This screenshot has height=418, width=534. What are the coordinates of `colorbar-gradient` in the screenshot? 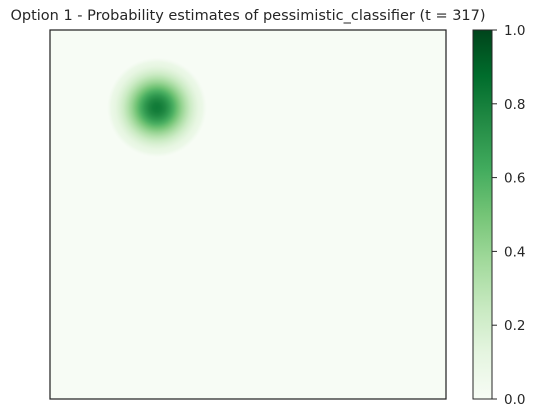 It's located at (482, 214).